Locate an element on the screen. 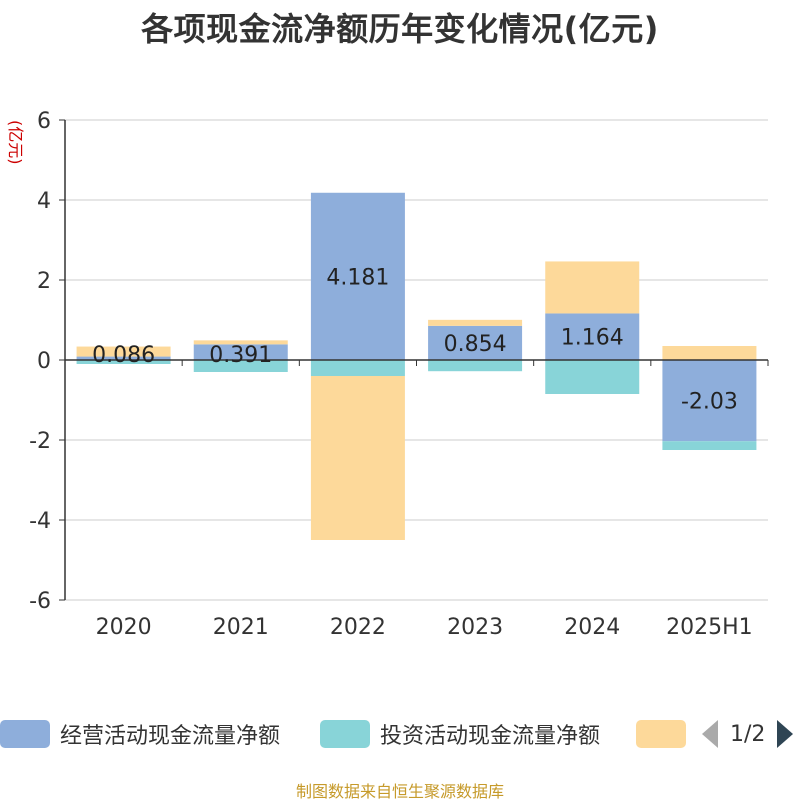 The image size is (800, 802). bar-financing-2022 is located at coordinates (357, 458).